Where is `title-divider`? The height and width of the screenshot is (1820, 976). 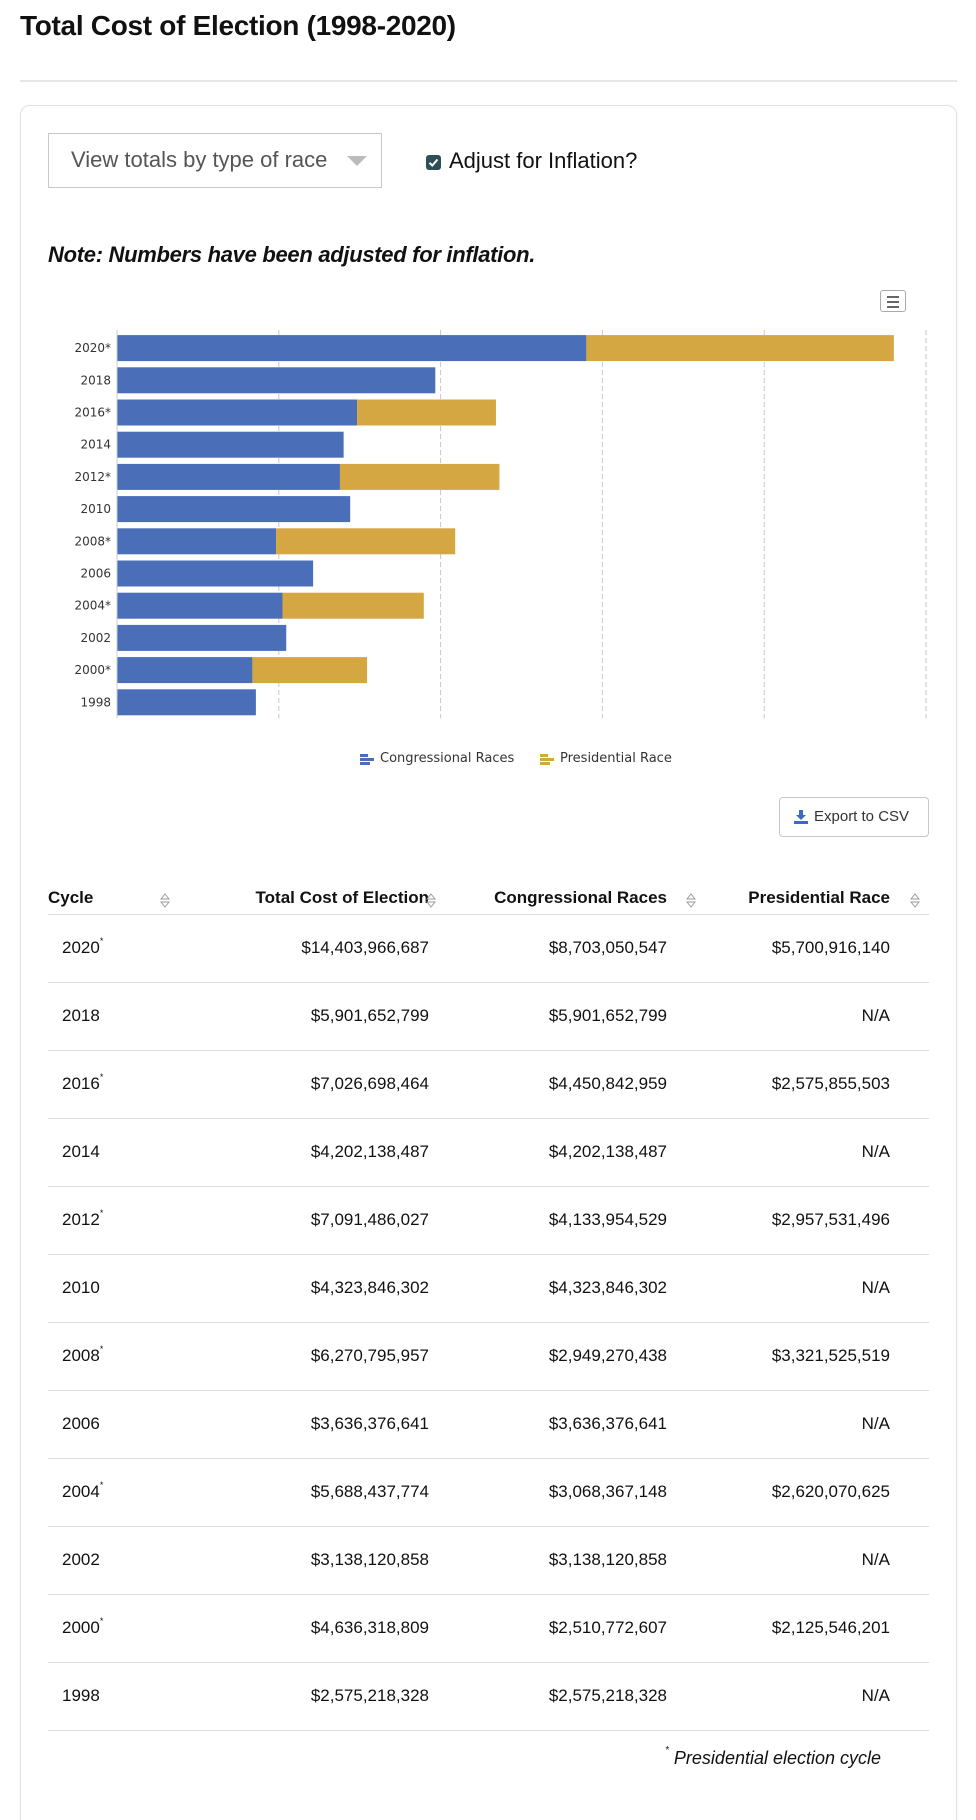 title-divider is located at coordinates (488, 81).